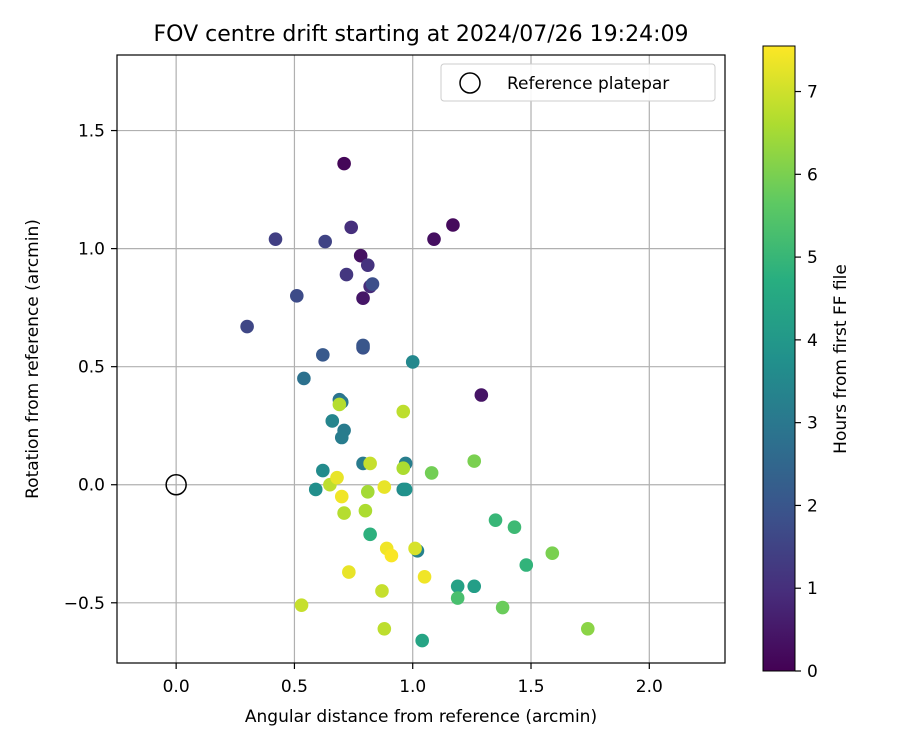 The width and height of the screenshot is (900, 750). Describe the element at coordinates (91, 250) in the screenshot. I see `y-tick-label: 1.0` at that location.